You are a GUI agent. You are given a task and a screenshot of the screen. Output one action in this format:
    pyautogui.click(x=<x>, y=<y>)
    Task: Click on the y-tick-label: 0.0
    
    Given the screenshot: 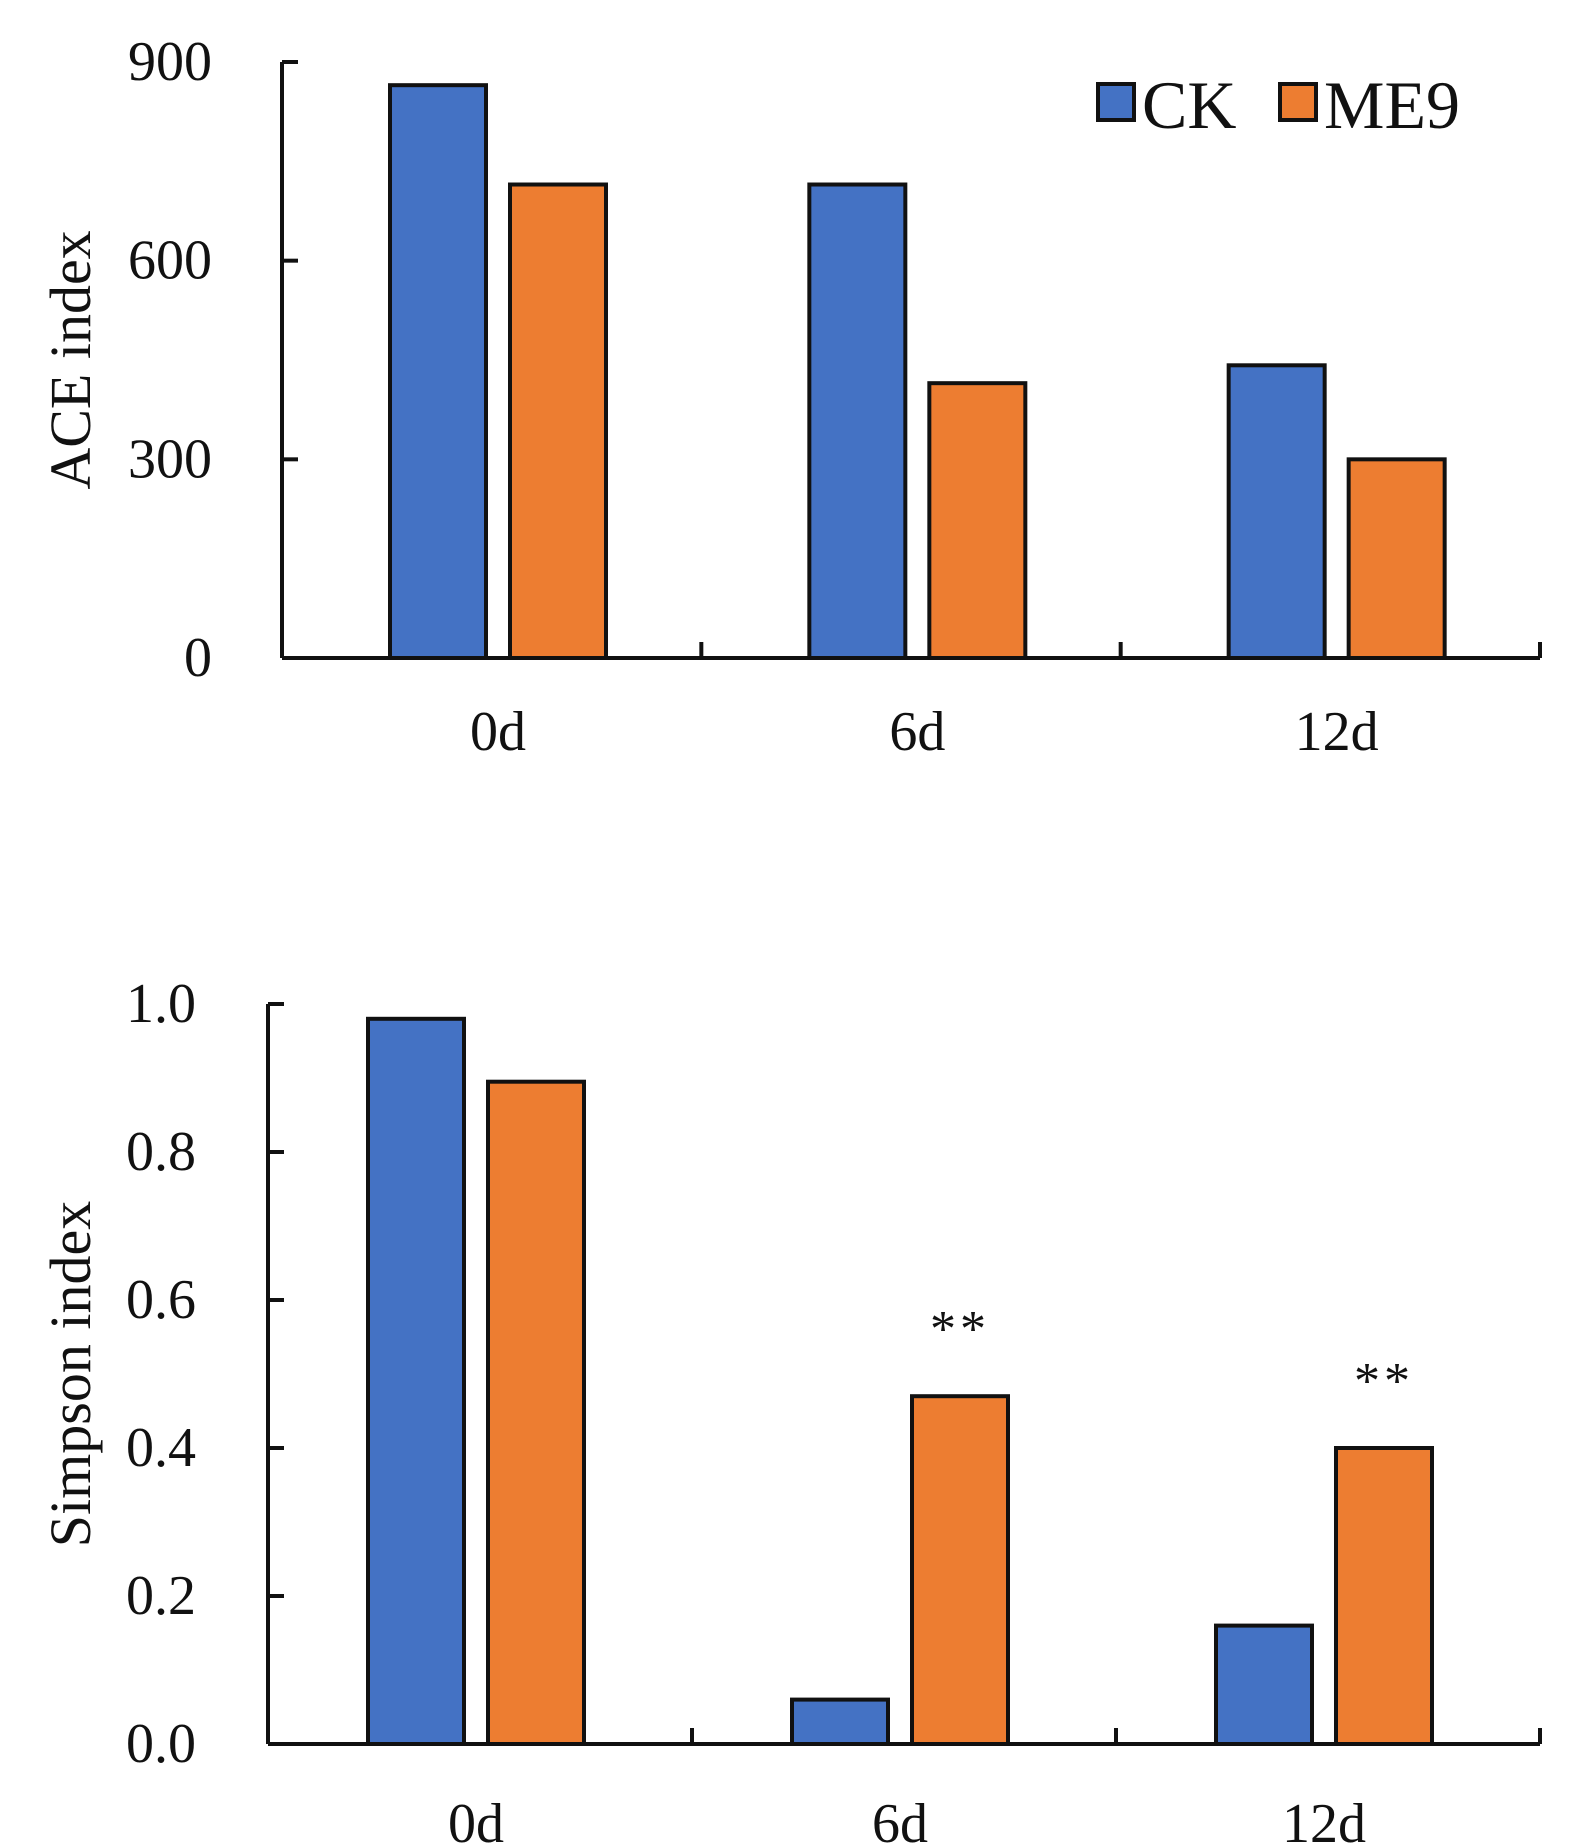 What is the action you would take?
    pyautogui.click(x=161, y=1744)
    